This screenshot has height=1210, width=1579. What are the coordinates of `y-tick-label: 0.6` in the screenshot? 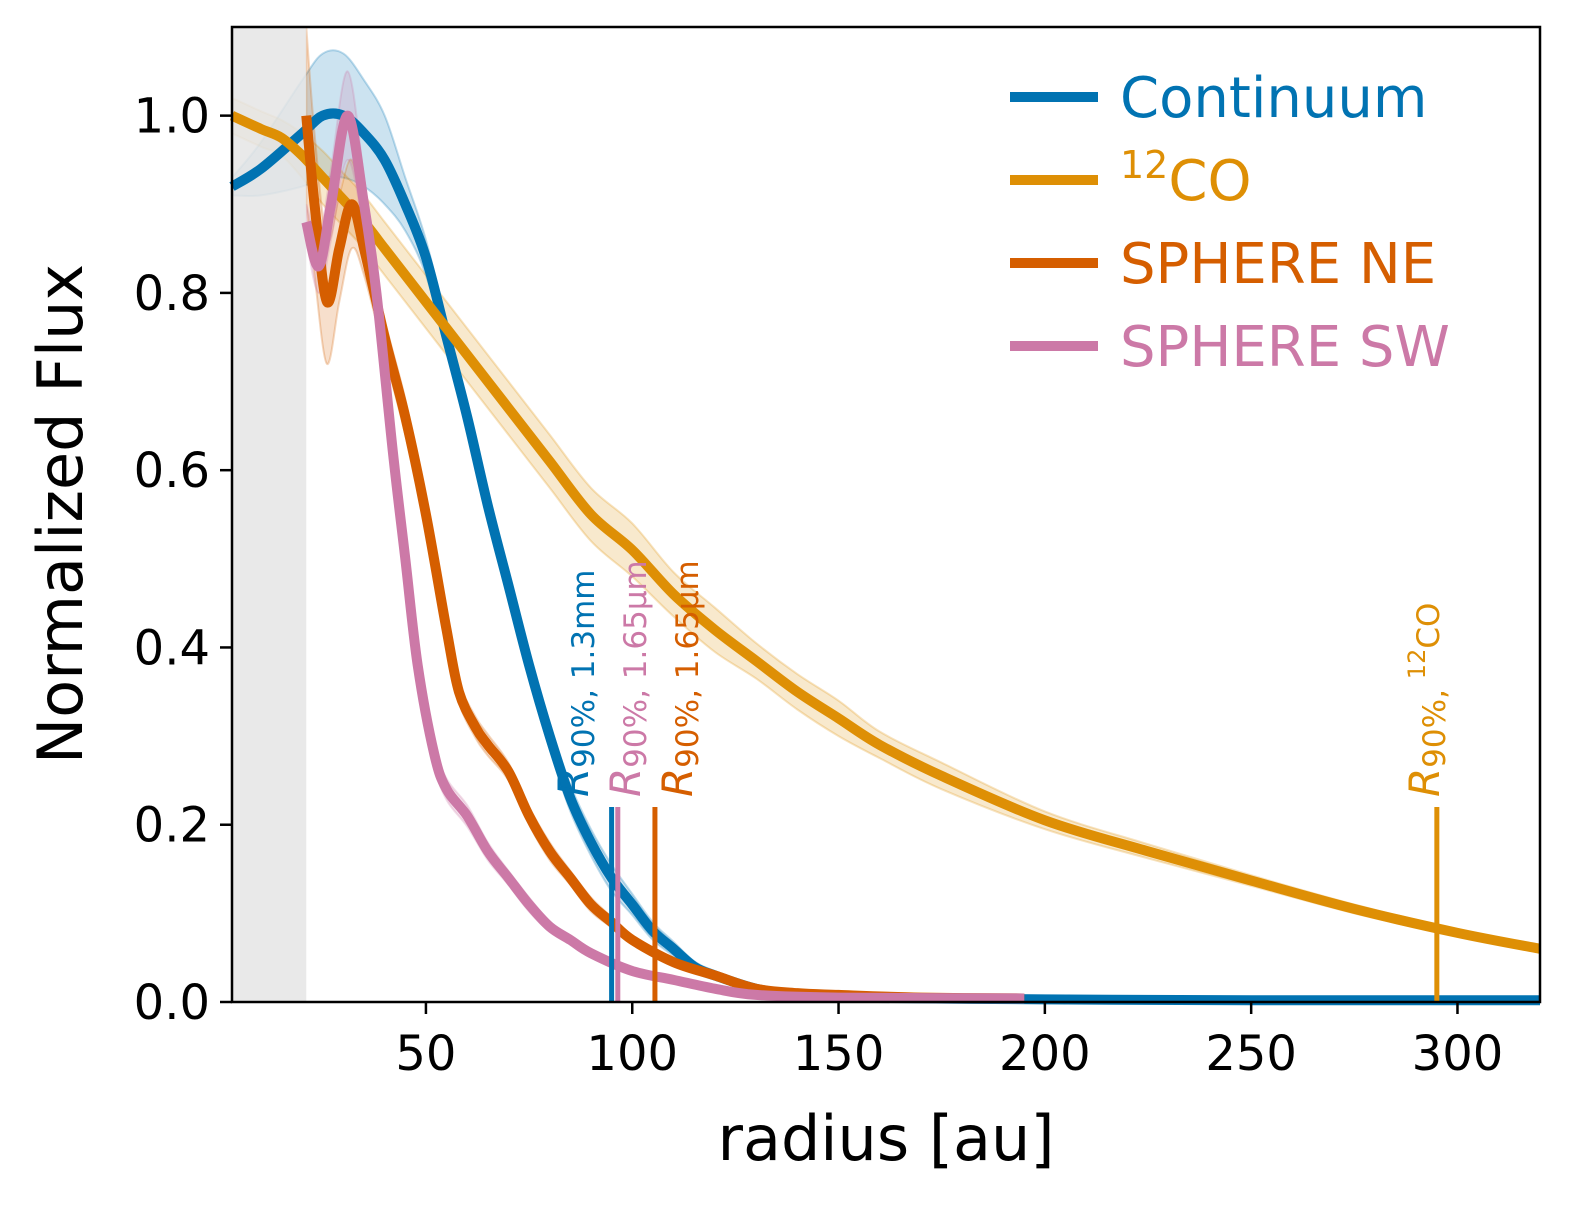 It's located at (172, 471).